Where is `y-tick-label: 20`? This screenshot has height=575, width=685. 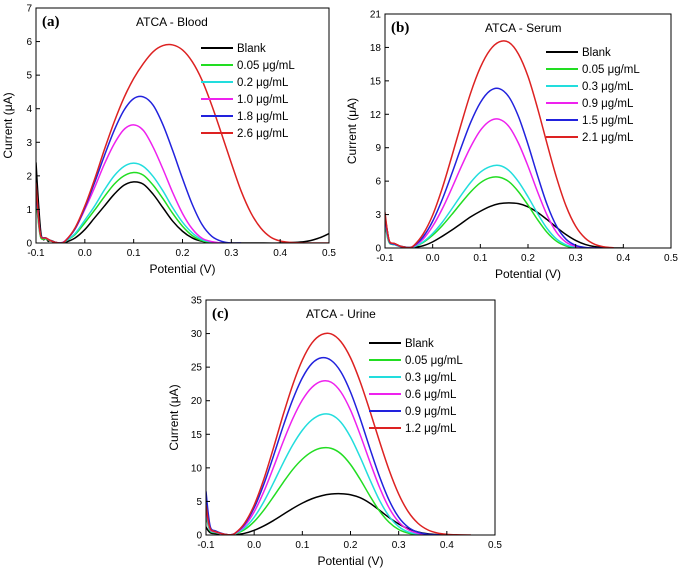 y-tick-label: 20 is located at coordinates (197, 401).